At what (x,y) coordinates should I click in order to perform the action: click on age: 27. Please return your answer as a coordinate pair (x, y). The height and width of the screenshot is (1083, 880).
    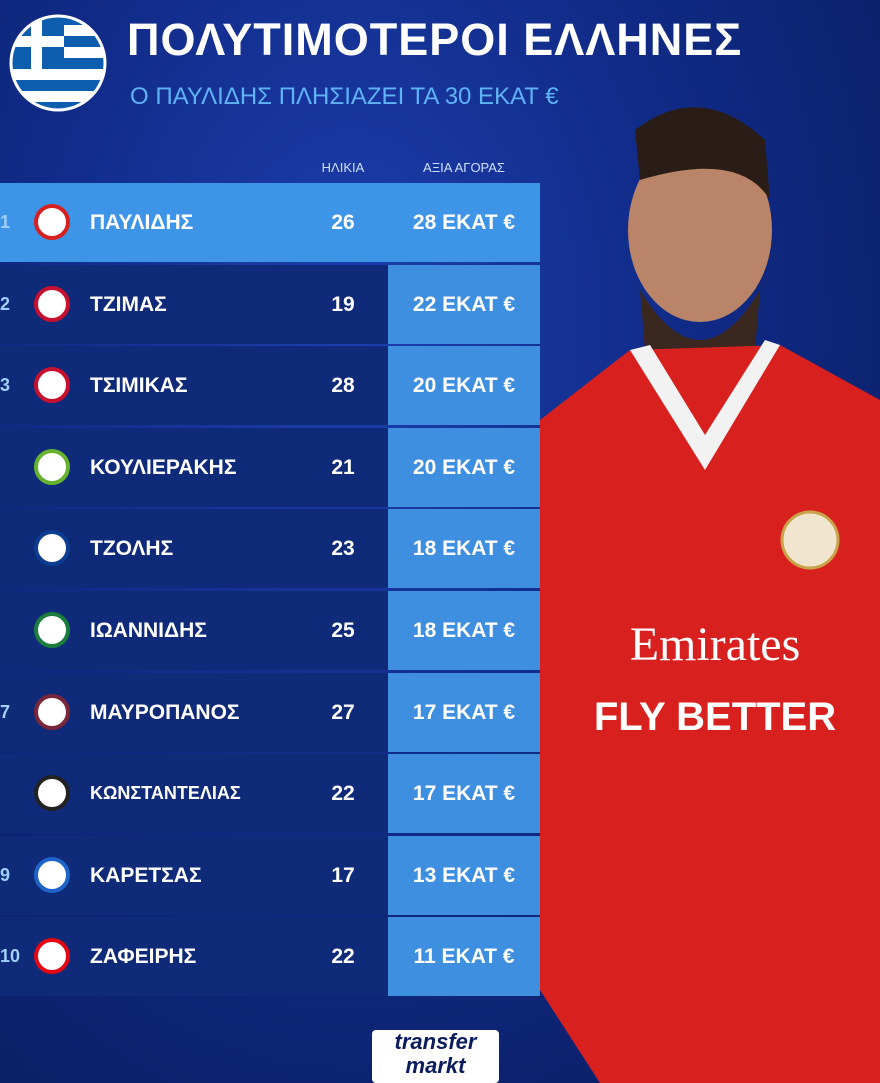
    Looking at the image, I should click on (343, 712).